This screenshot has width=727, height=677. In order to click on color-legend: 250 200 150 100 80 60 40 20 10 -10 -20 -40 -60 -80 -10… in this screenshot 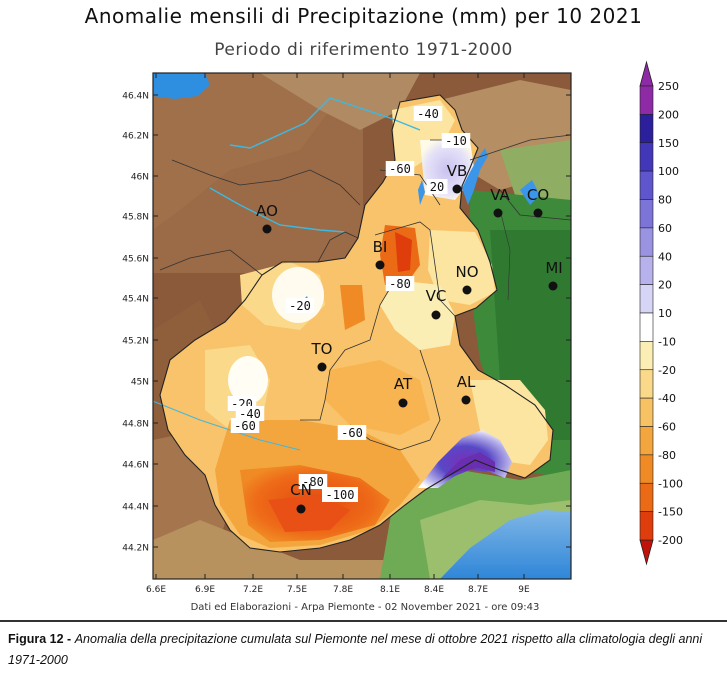, I will do `click(661, 313)`.